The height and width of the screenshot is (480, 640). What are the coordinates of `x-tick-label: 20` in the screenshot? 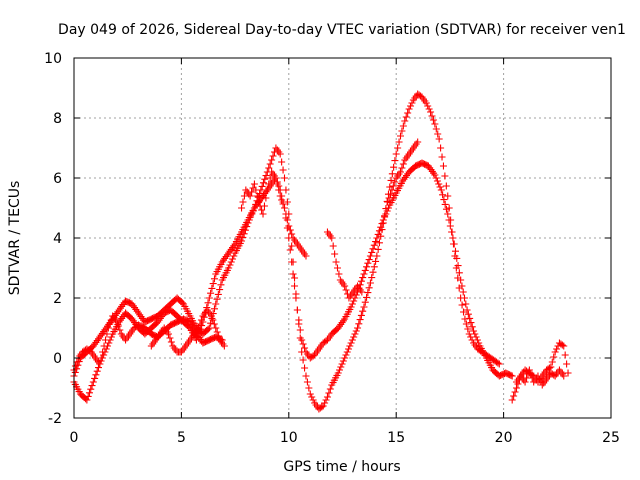 It's located at (504, 438).